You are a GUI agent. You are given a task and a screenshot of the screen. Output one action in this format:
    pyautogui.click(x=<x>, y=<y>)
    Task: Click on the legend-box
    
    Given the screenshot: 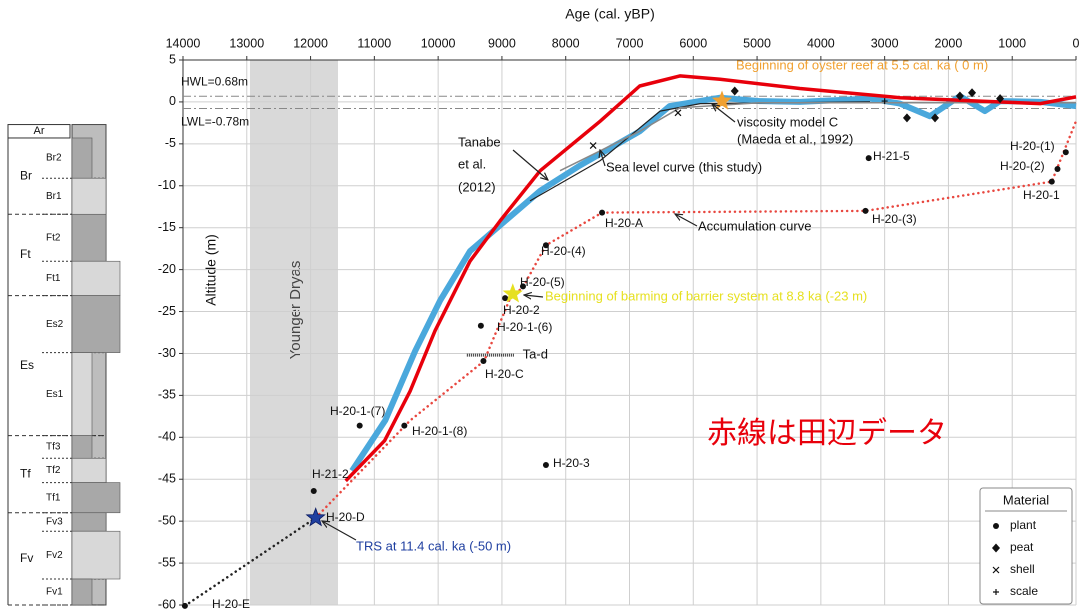 What is the action you would take?
    pyautogui.click(x=1026, y=546)
    